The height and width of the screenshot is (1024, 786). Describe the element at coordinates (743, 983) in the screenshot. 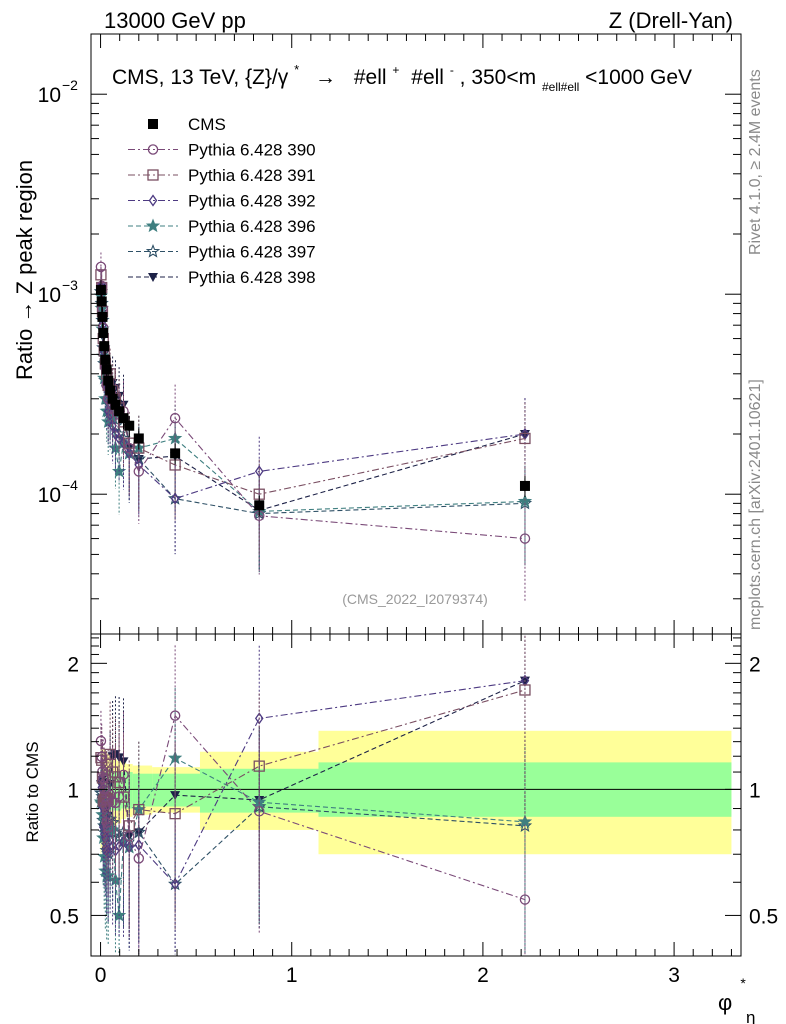

I see `x-axis-label-sup: *` at that location.